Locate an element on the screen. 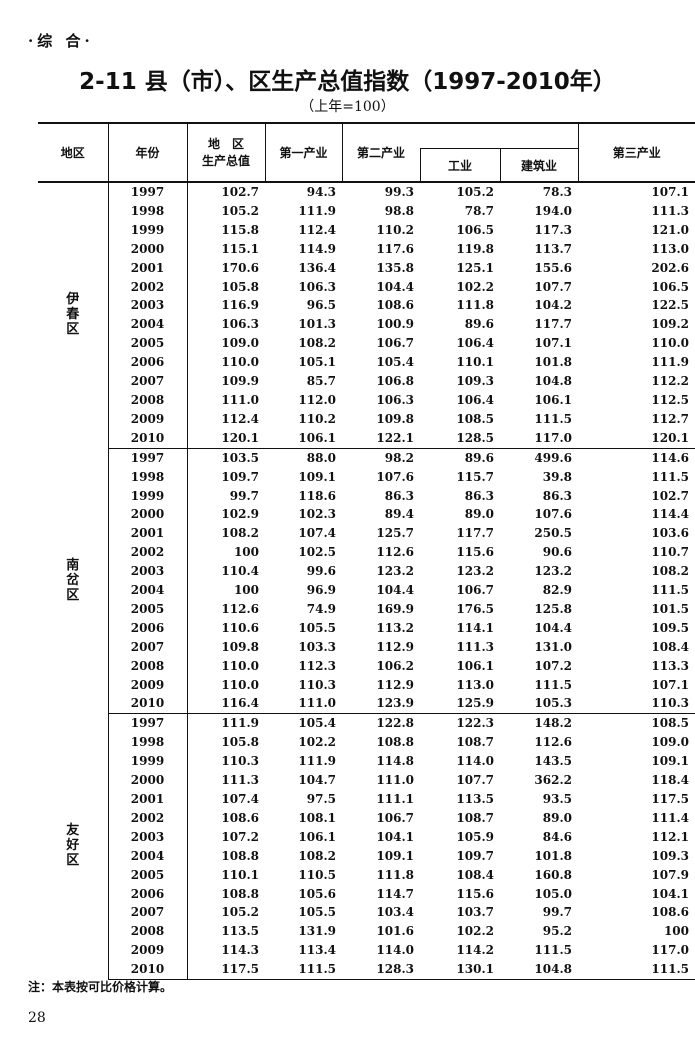  construction-cell: 125.8 is located at coordinates (553, 608).